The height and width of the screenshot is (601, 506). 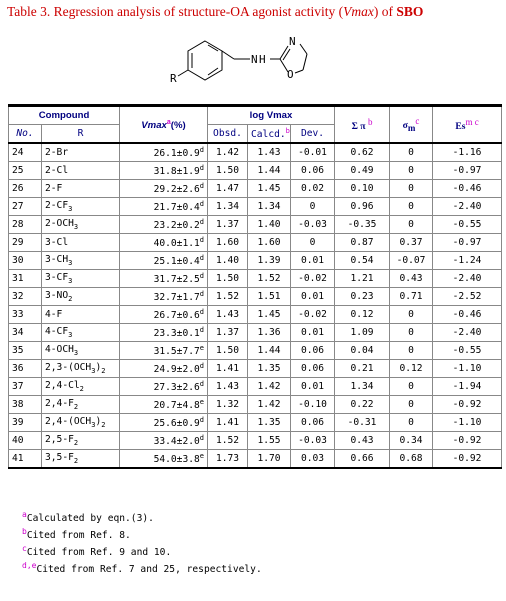 I want to click on cell-no: 28, so click(x=25, y=224).